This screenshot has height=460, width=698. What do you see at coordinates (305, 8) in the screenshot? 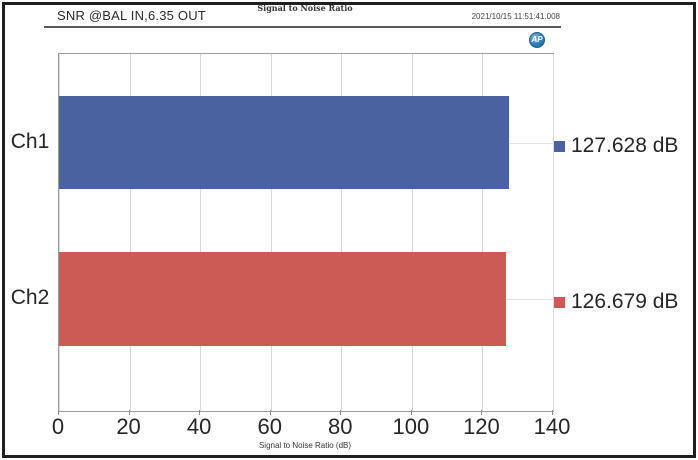
I see `chart-top-center-label: Signal to Noise Ratio` at bounding box center [305, 8].